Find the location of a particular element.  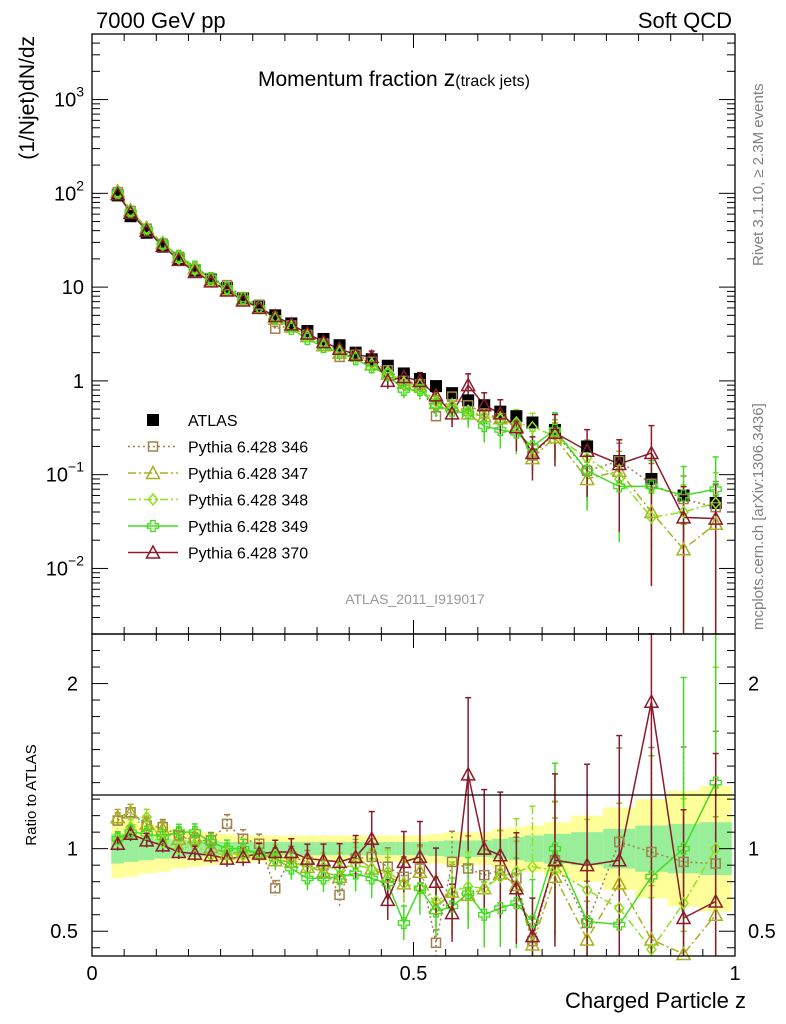

legend-label: Pythia 6.428 347 is located at coordinates (248, 474).